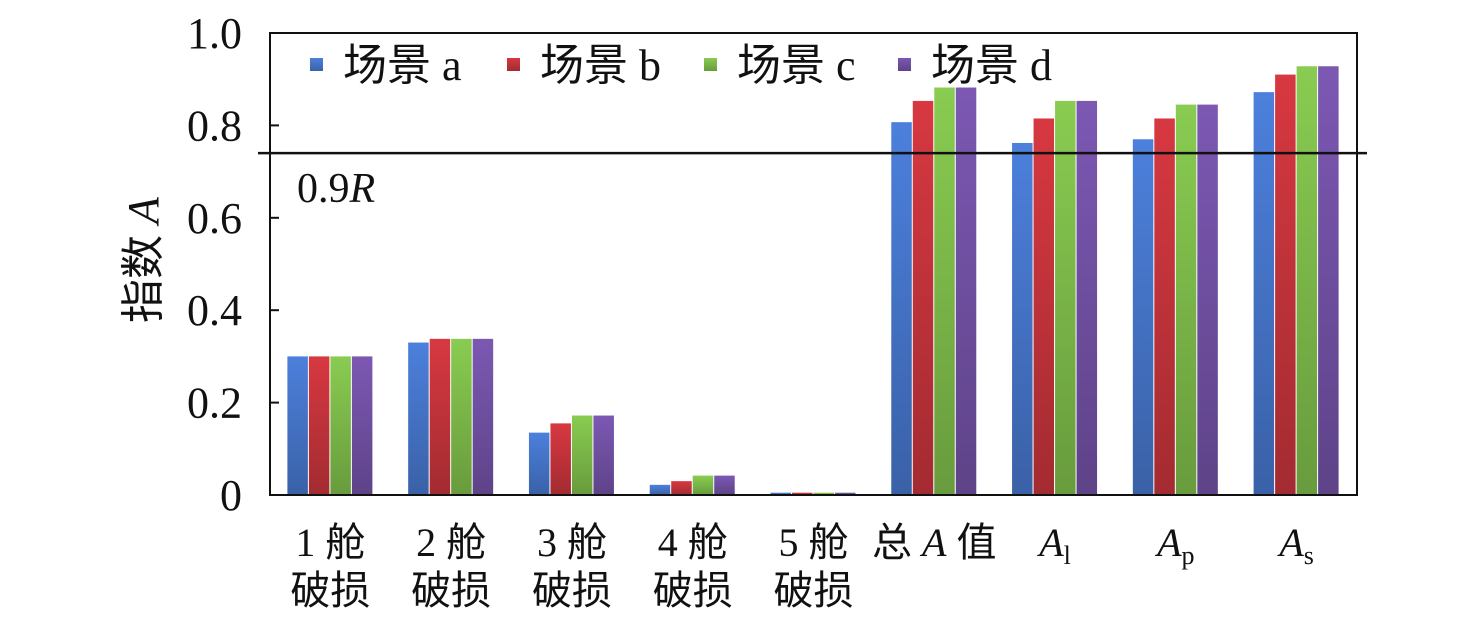  I want to click on legend-label: 场景 c, so click(796, 65).